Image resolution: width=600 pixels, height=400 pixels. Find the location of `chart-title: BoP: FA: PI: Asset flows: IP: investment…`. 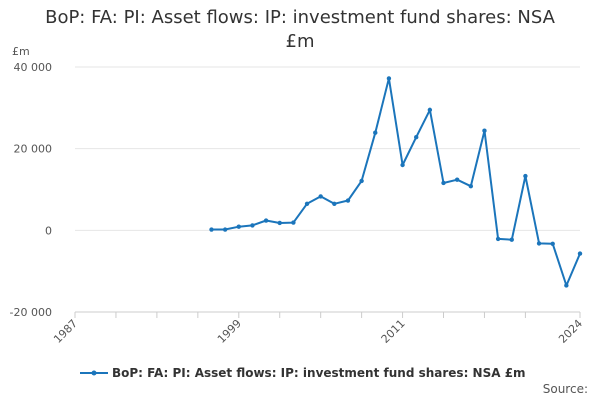

chart-title: BoP: FA: PI: Asset flows: IP: investment… is located at coordinates (300, 29).